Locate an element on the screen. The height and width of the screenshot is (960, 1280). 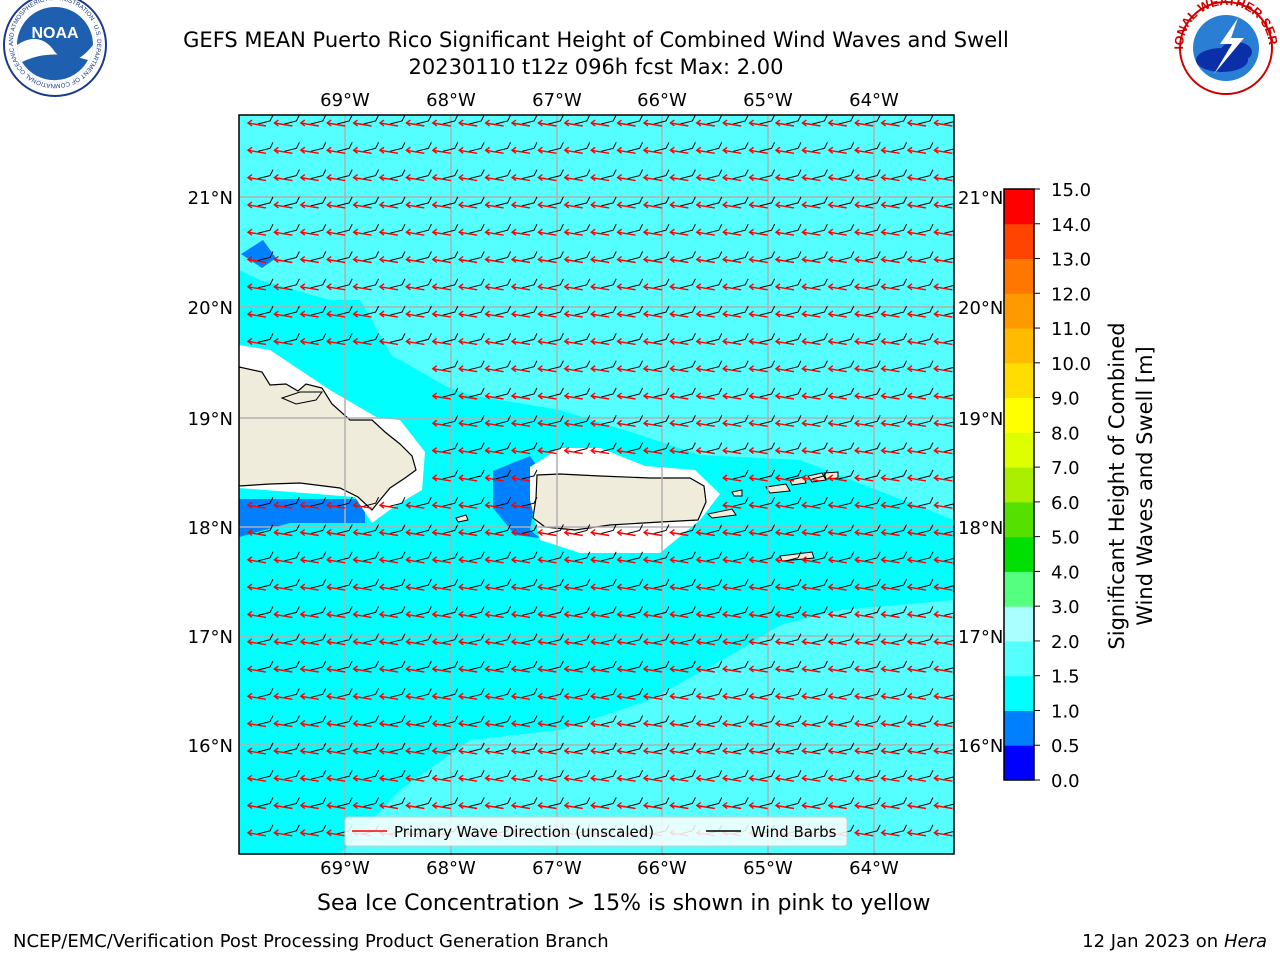
lat-label-right: 18°N is located at coordinates (980, 528).